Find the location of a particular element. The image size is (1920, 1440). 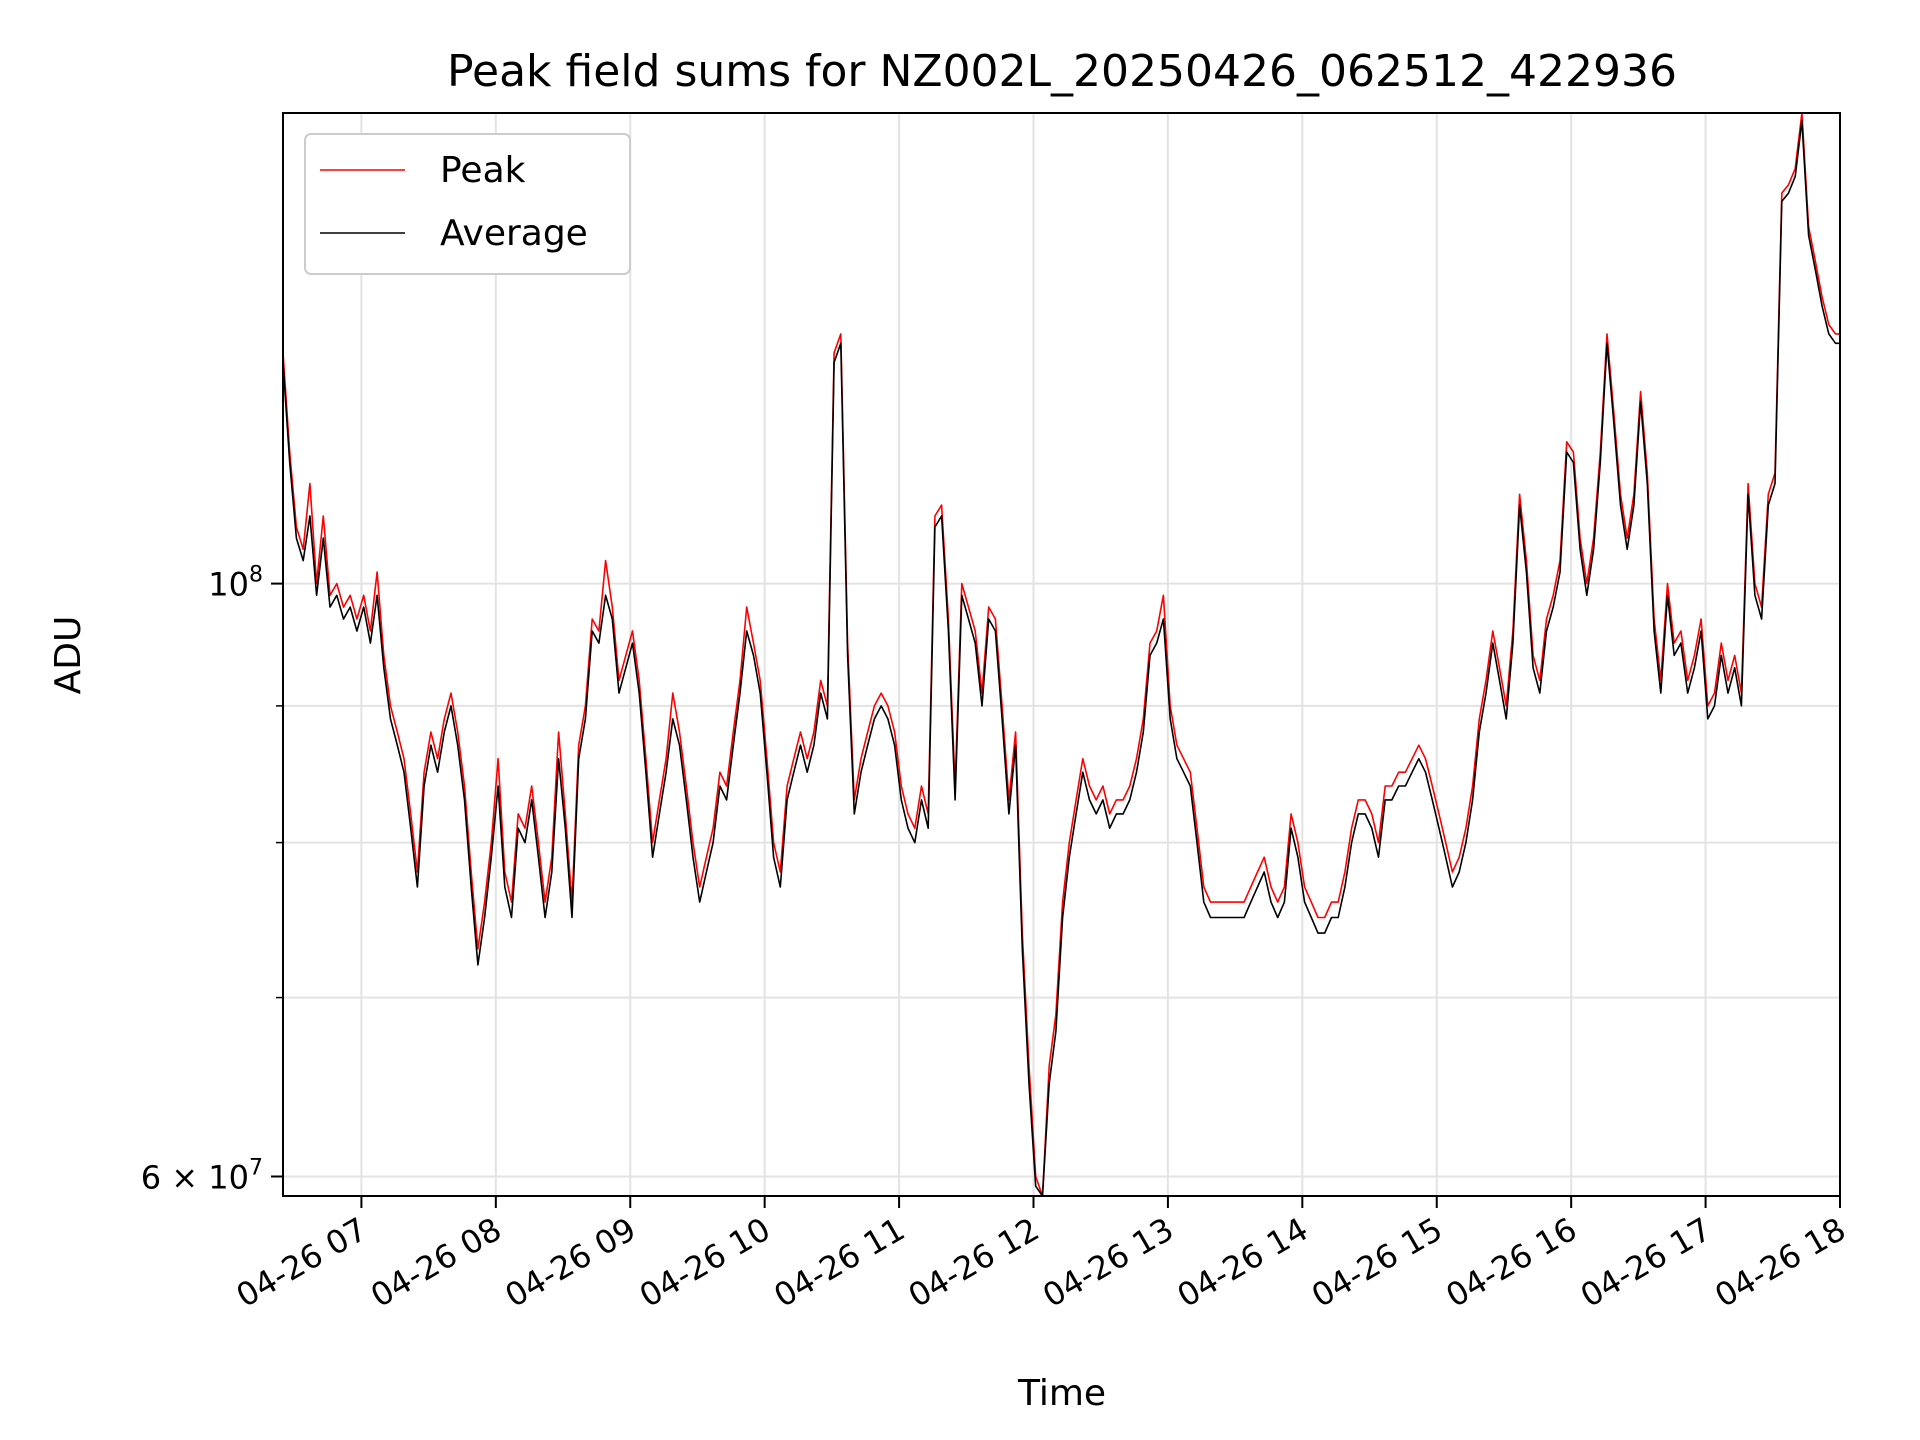

legend-box is located at coordinates (467, 204).